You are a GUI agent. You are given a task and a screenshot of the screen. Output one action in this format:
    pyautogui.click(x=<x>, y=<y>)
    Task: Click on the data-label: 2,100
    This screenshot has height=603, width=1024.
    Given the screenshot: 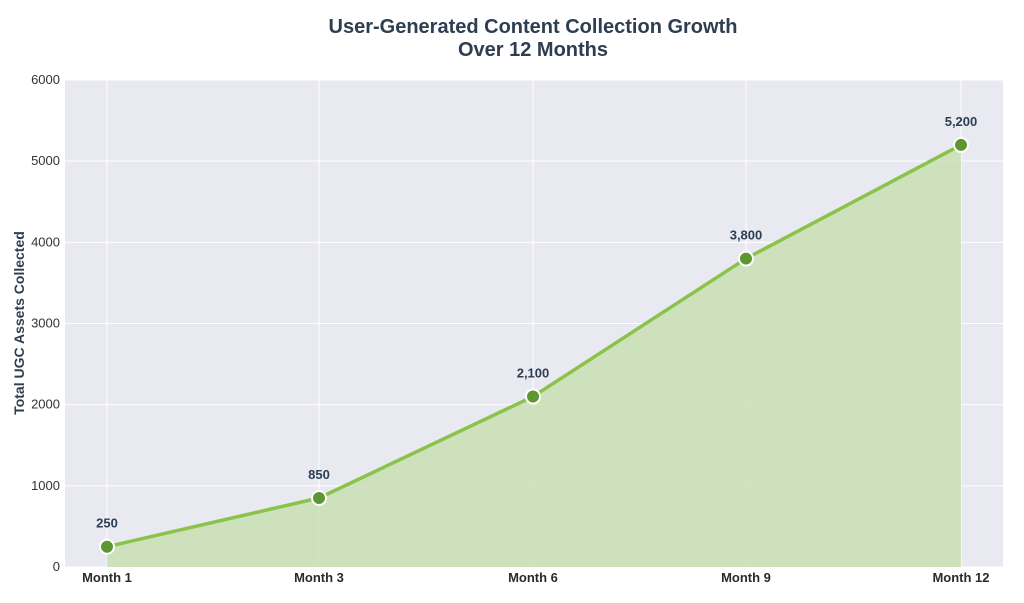 What is the action you would take?
    pyautogui.click(x=533, y=373)
    